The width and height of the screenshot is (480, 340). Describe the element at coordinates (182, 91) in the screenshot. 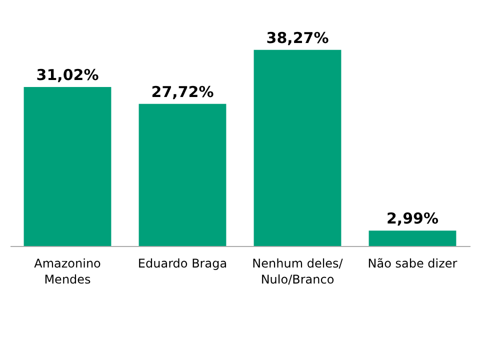

I see `data-label: 27,72%` at that location.